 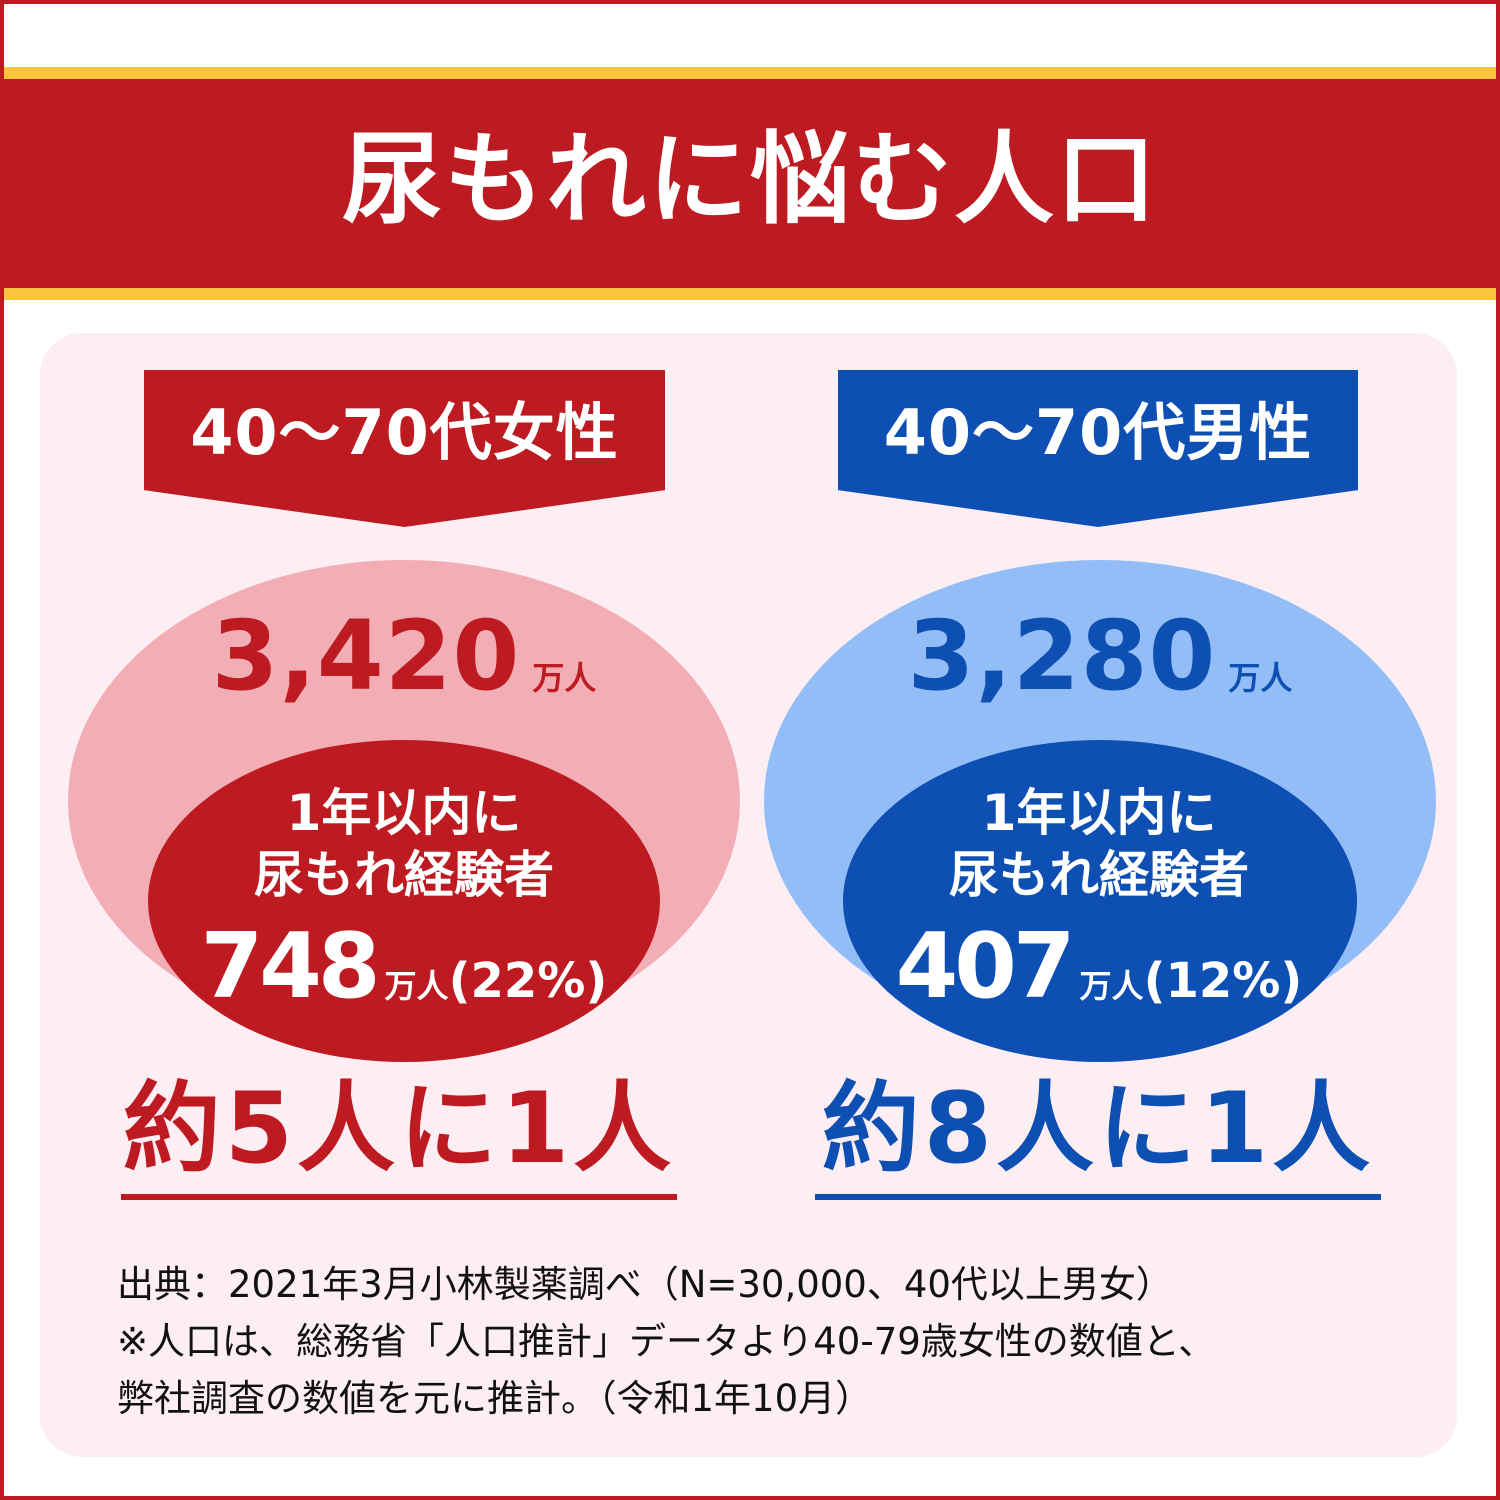 I want to click on men-total: 3,280 万人, so click(x=1100, y=656).